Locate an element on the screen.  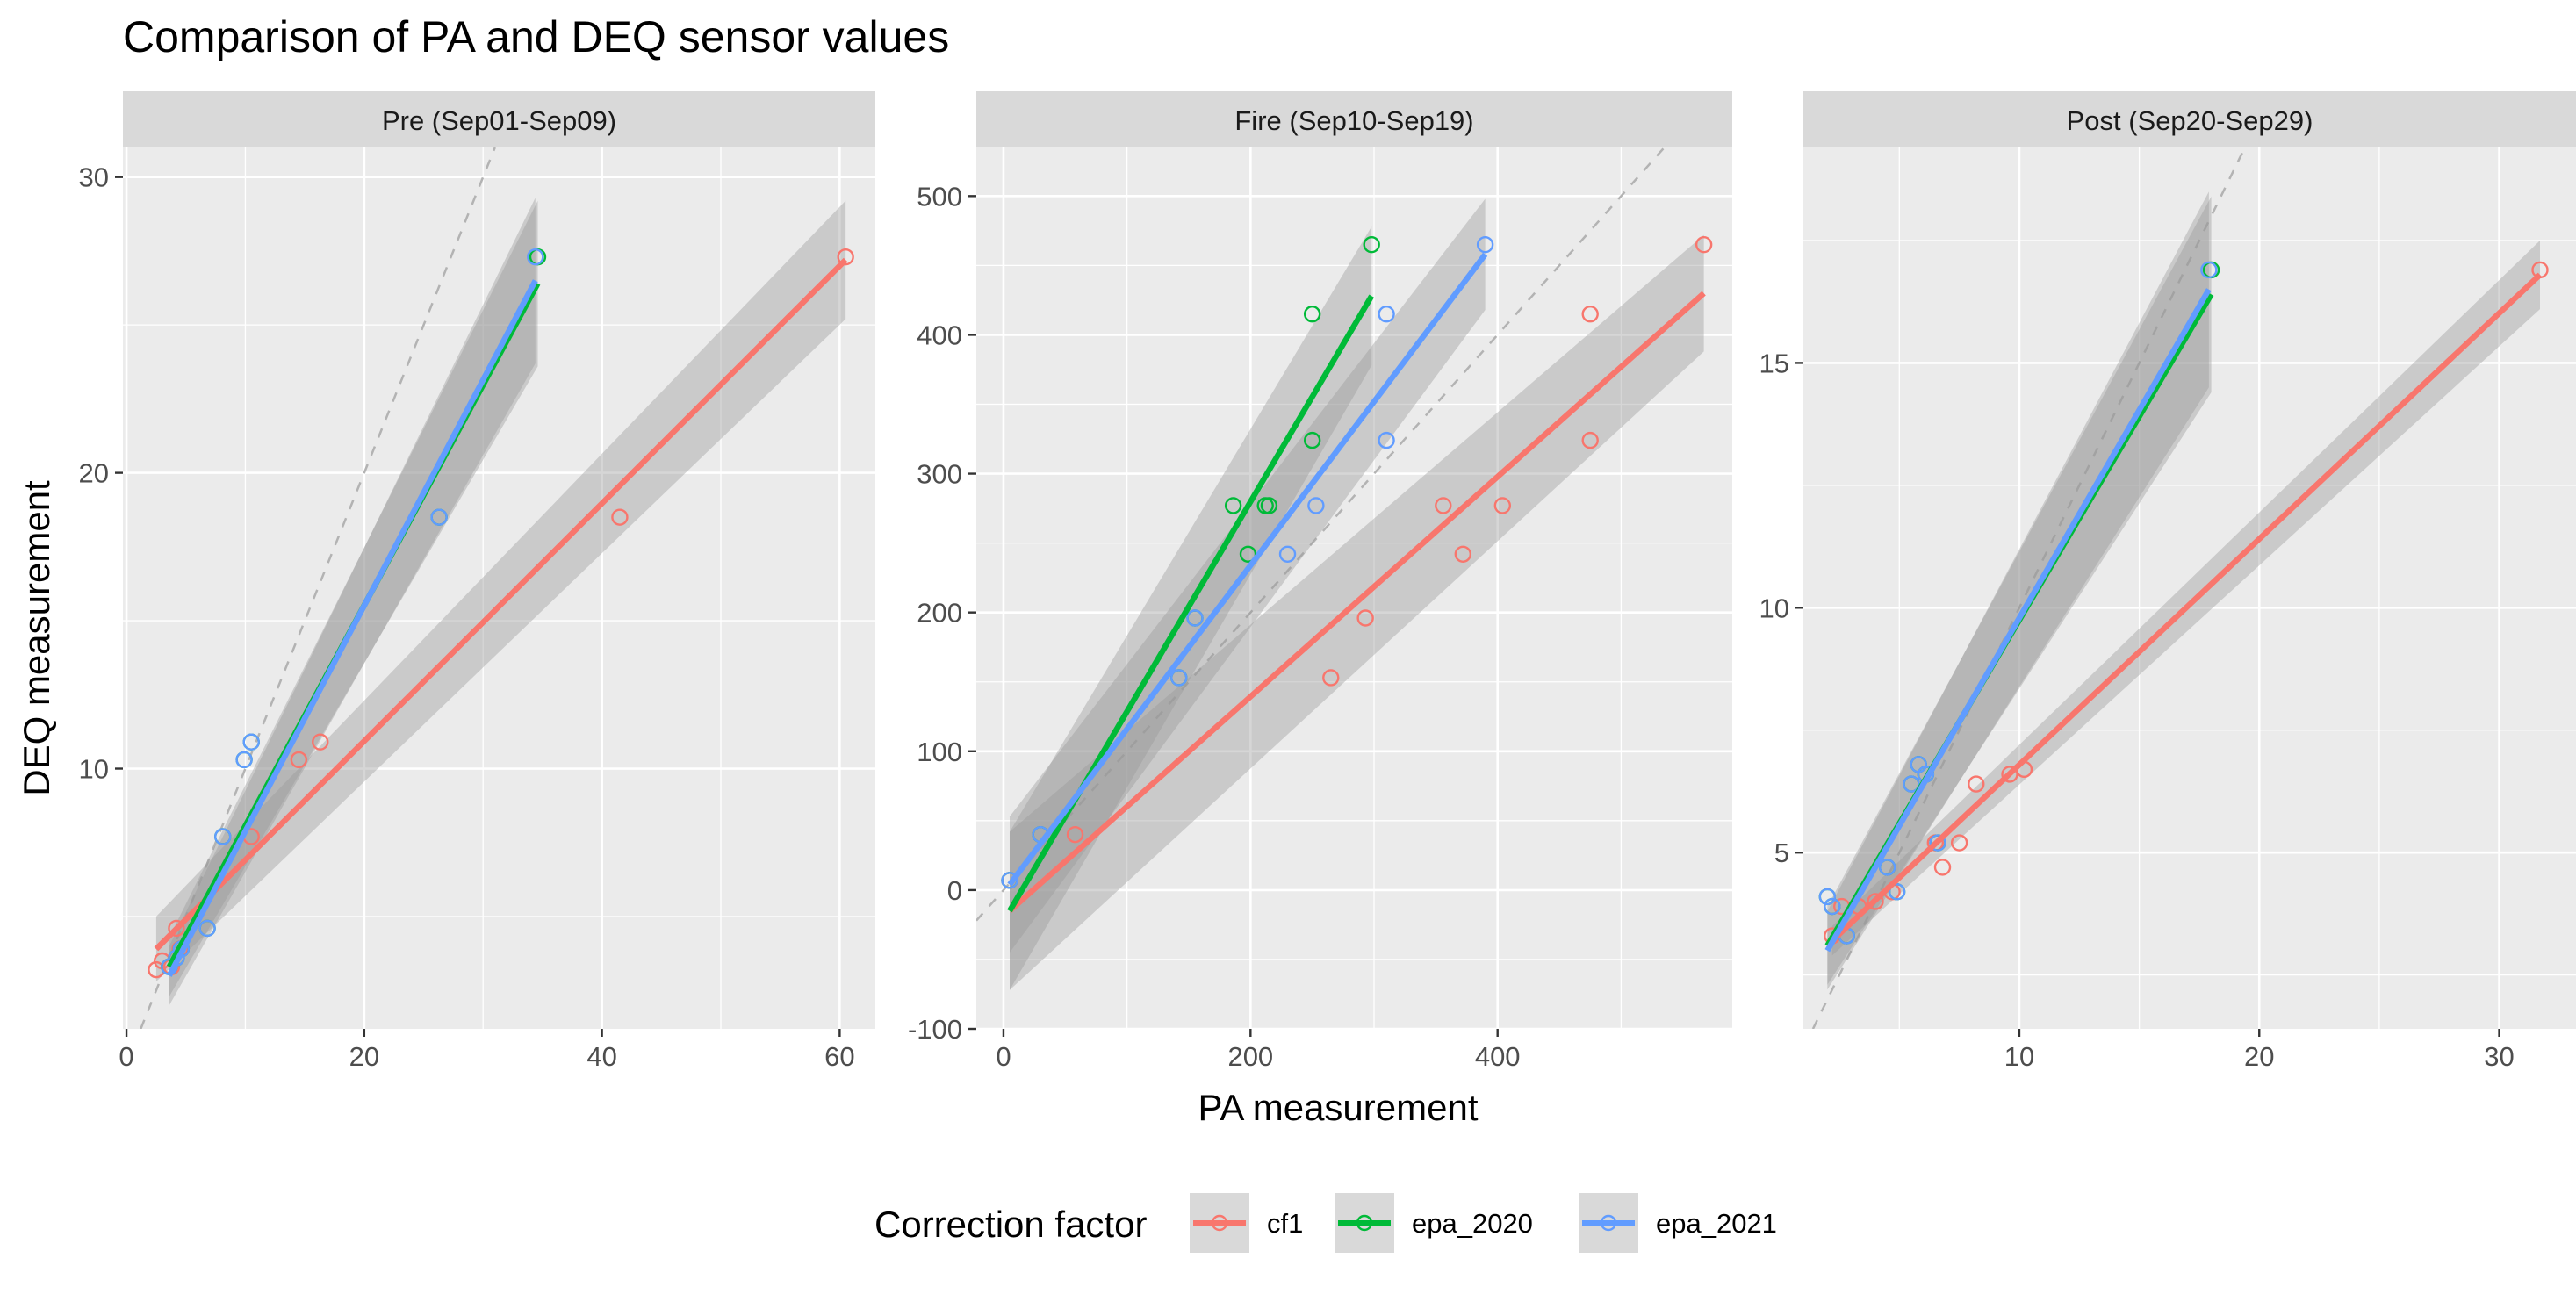
y-tick-label: 5 is located at coordinates (1781, 853).